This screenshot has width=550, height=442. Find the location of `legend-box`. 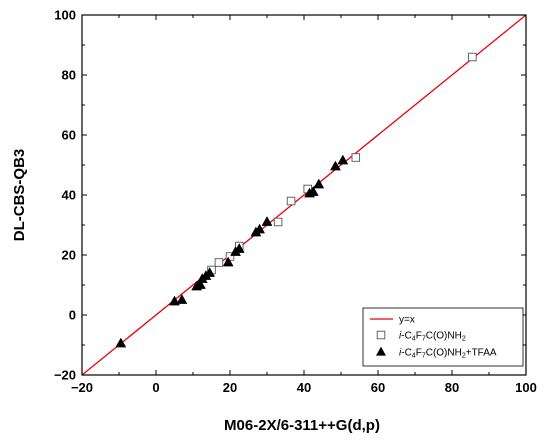

legend-box is located at coordinates (443, 337).